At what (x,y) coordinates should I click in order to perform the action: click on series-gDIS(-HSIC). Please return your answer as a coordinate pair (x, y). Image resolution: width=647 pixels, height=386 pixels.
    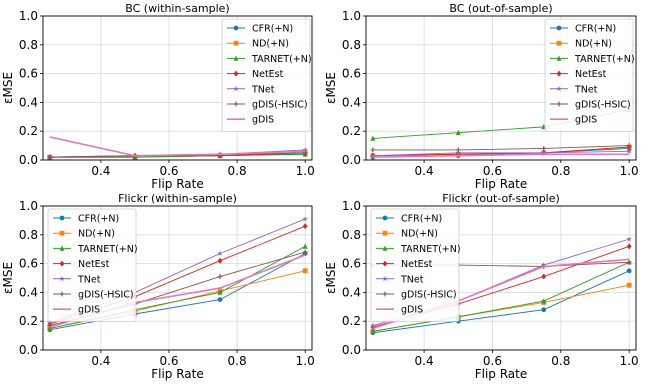
    Looking at the image, I should click on (501, 148).